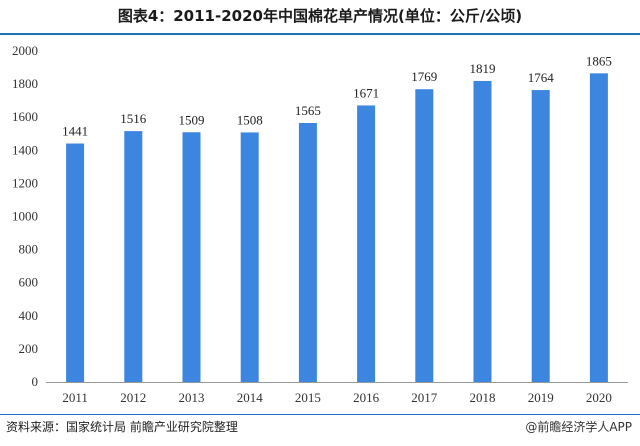  What do you see at coordinates (308, 397) in the screenshot?
I see `x-tick-label: 2015` at bounding box center [308, 397].